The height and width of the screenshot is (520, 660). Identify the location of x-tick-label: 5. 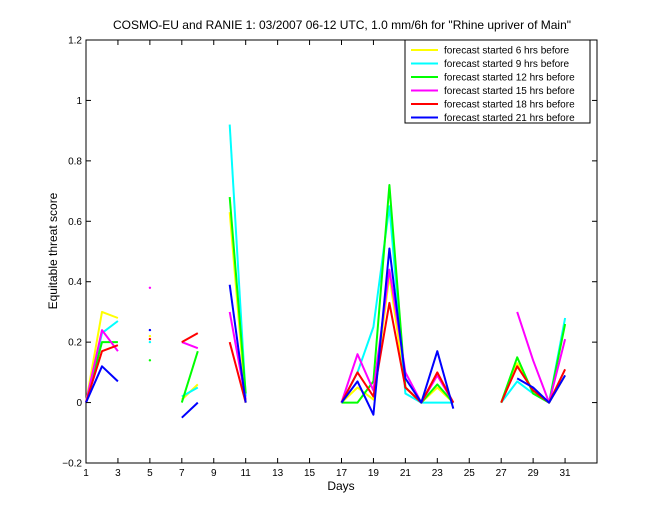
(150, 473).